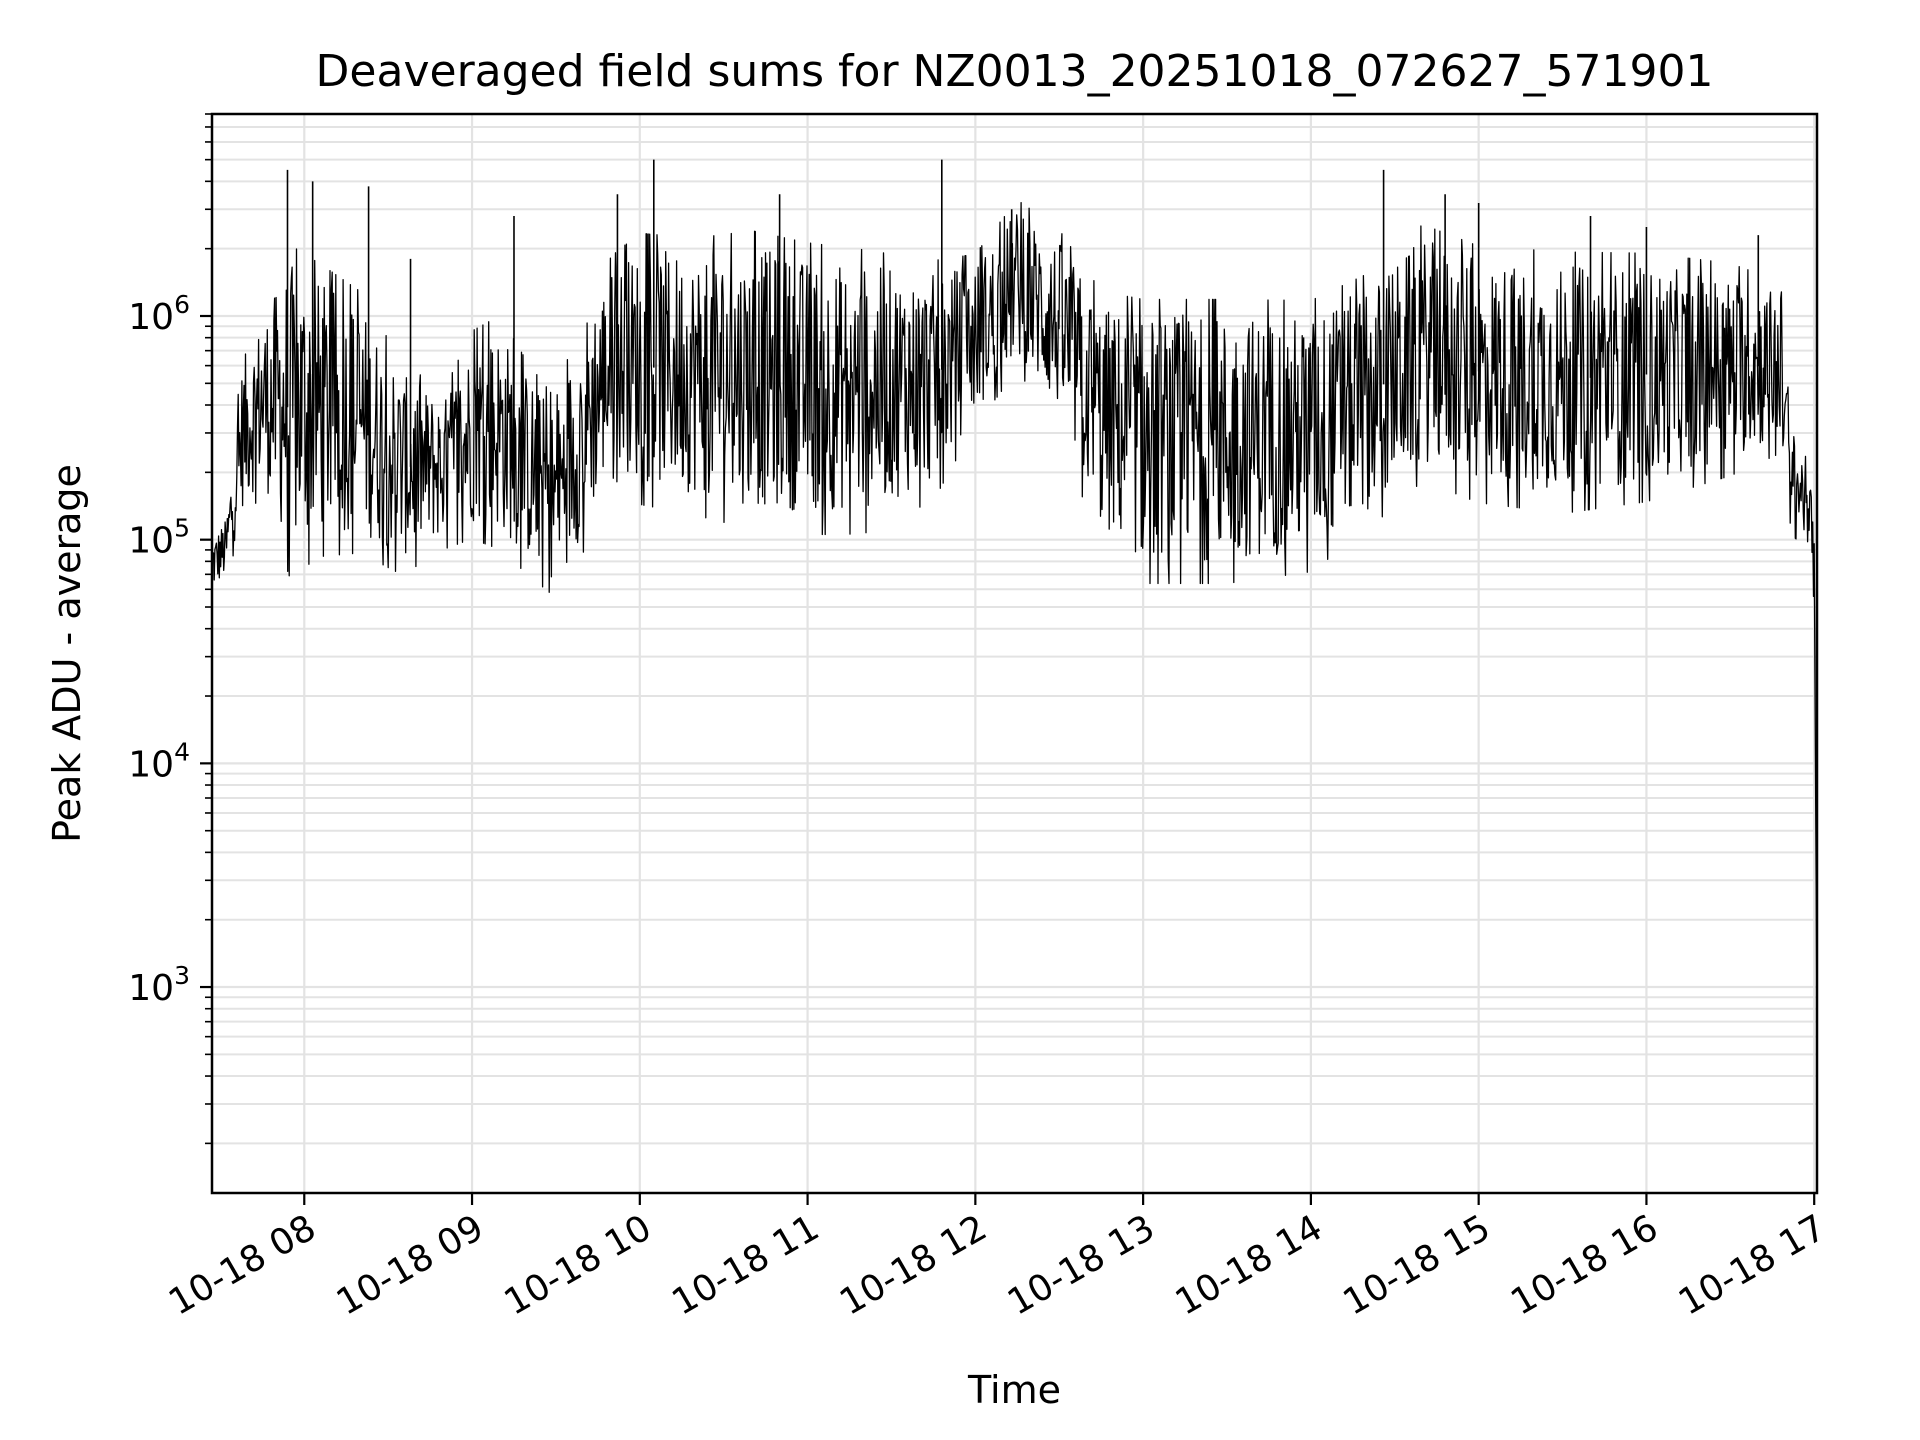  I want to click on x-axis-label: Time, so click(1014, 1390).